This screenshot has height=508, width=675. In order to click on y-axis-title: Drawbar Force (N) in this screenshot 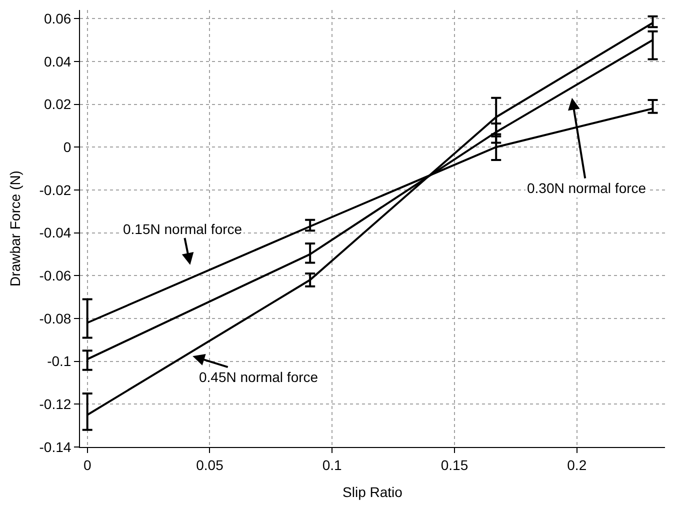, I will do `click(14, 228)`.